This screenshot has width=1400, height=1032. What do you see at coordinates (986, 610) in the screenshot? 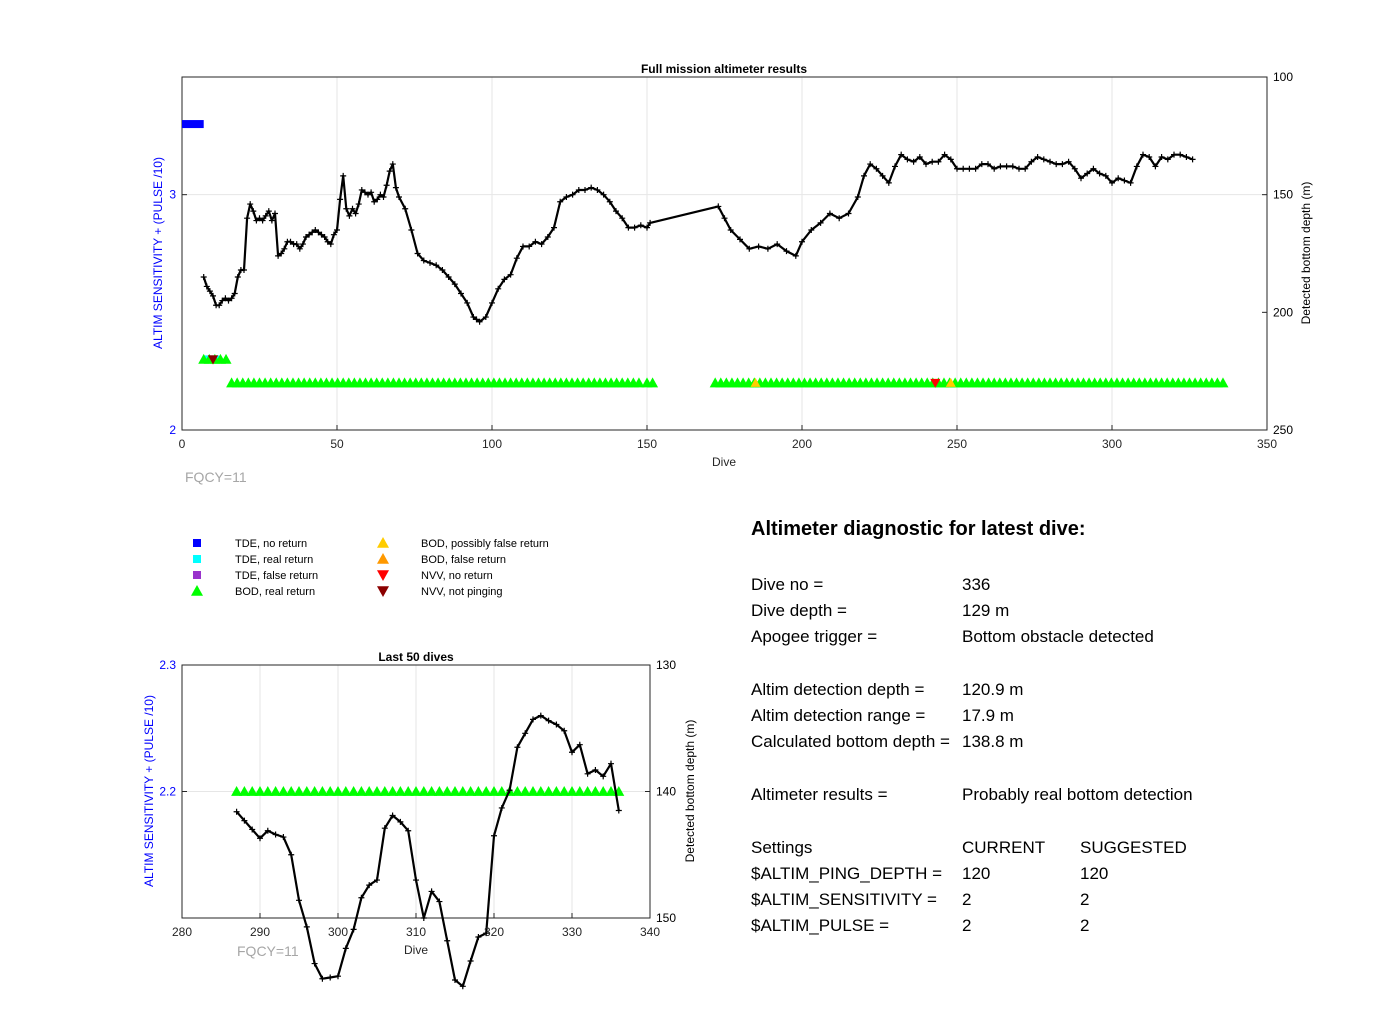
I see `dive-depth-value: 129 m` at bounding box center [986, 610].